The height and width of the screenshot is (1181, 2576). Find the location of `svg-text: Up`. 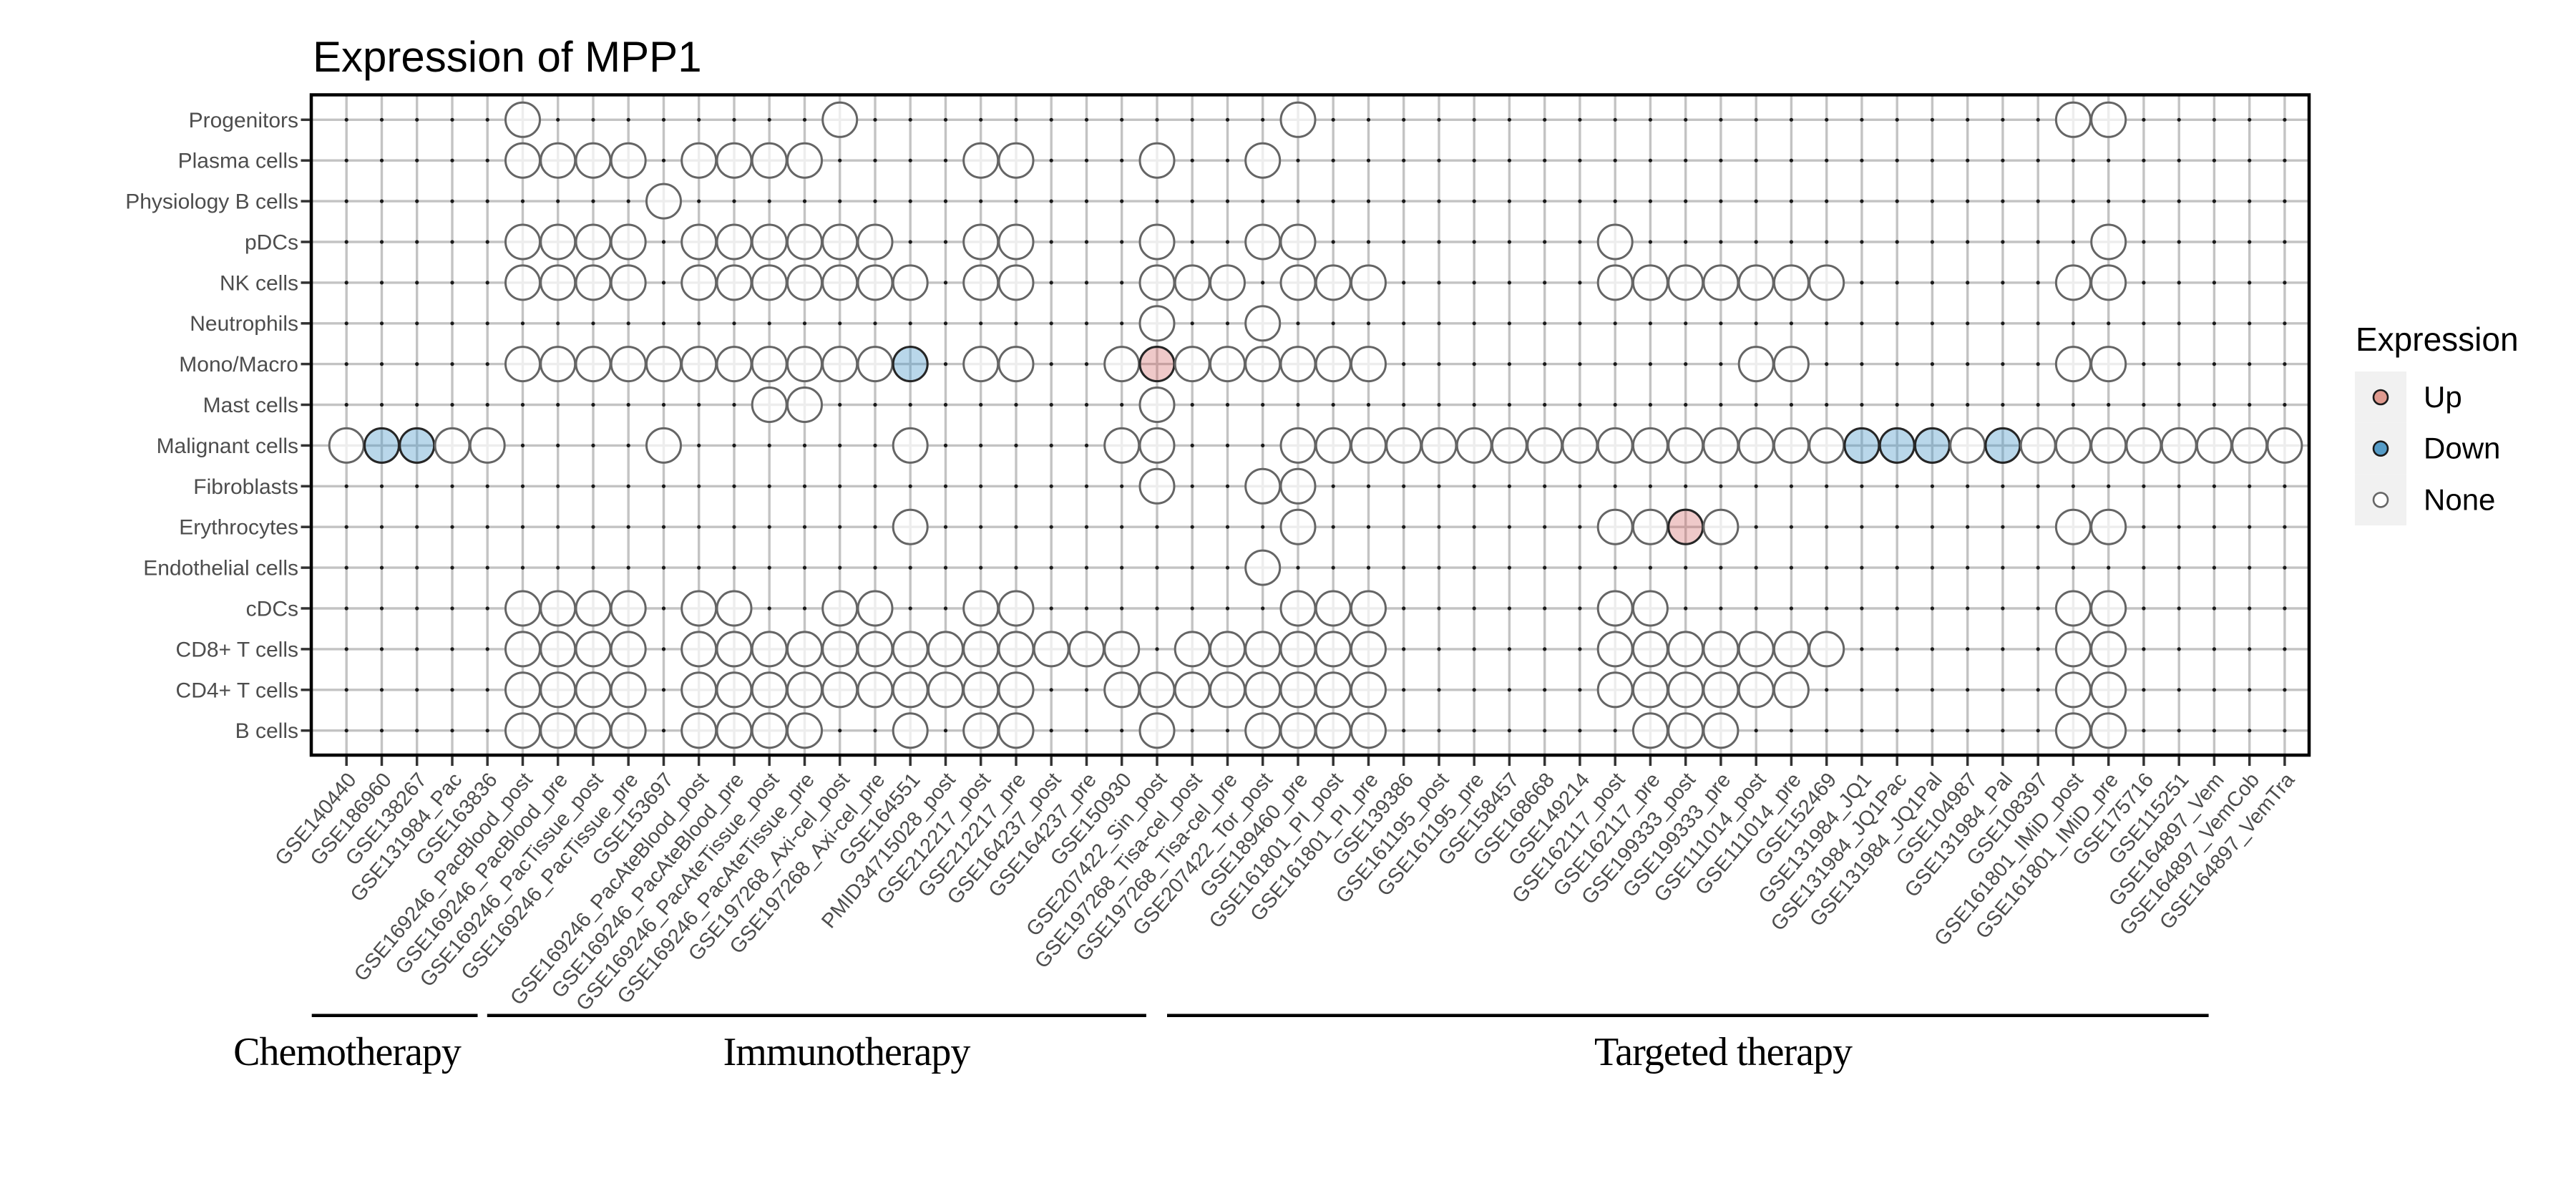

svg-text: Up is located at coordinates (2443, 397).